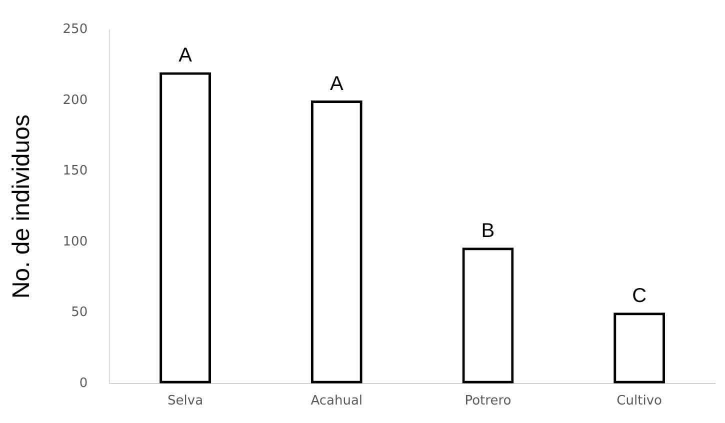 The width and height of the screenshot is (725, 423). What do you see at coordinates (75, 242) in the screenshot?
I see `y-tick-label: 100` at bounding box center [75, 242].